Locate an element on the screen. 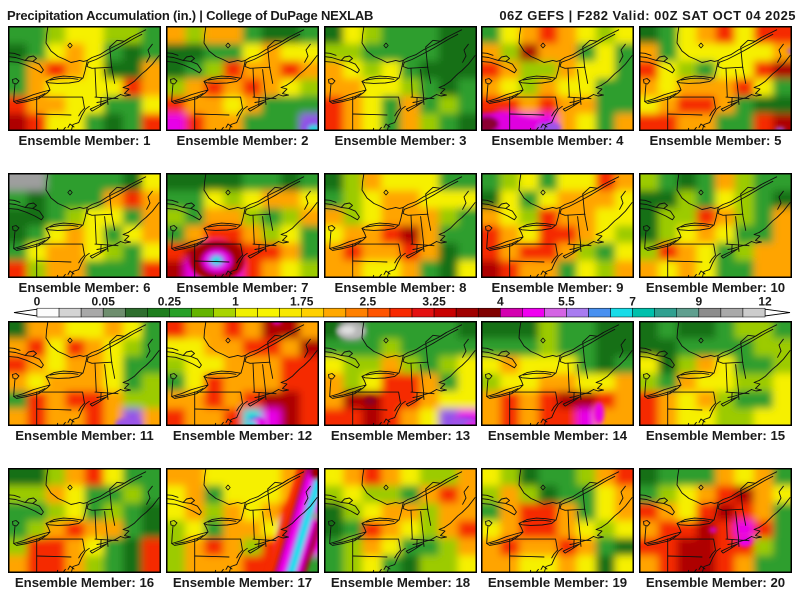 The image size is (800, 600). svg-text: 0.05 is located at coordinates (104, 302).